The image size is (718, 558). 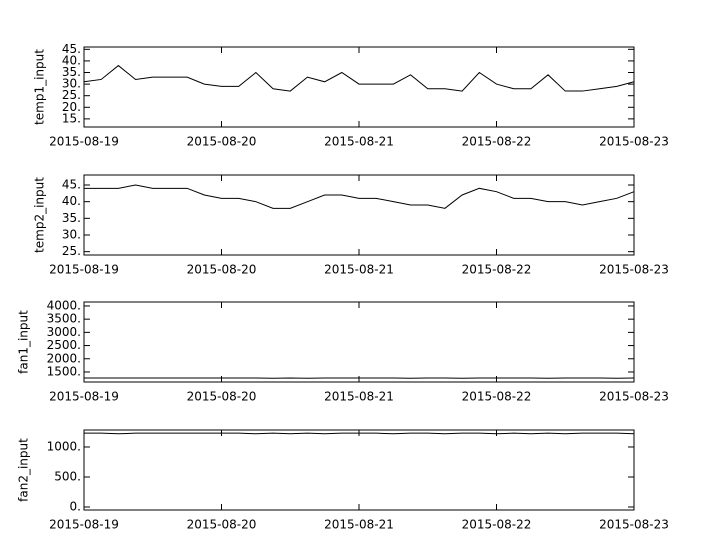 What do you see at coordinates (40, 87) in the screenshot?
I see `y-axis-label: temp1_input` at bounding box center [40, 87].